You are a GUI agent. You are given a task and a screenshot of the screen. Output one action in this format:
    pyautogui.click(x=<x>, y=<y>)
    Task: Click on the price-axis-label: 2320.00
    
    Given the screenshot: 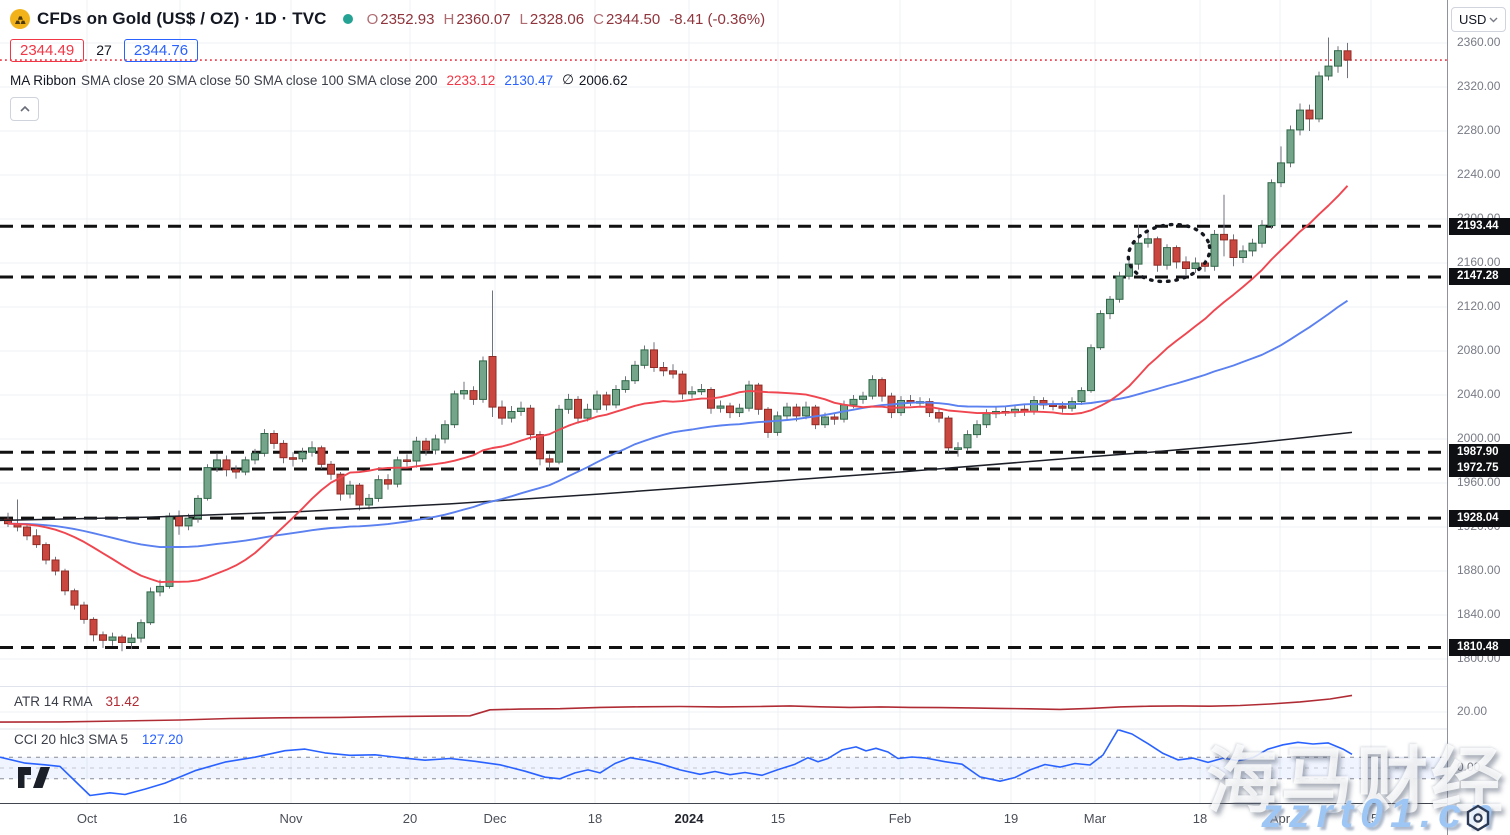 What is the action you would take?
    pyautogui.click(x=1479, y=85)
    